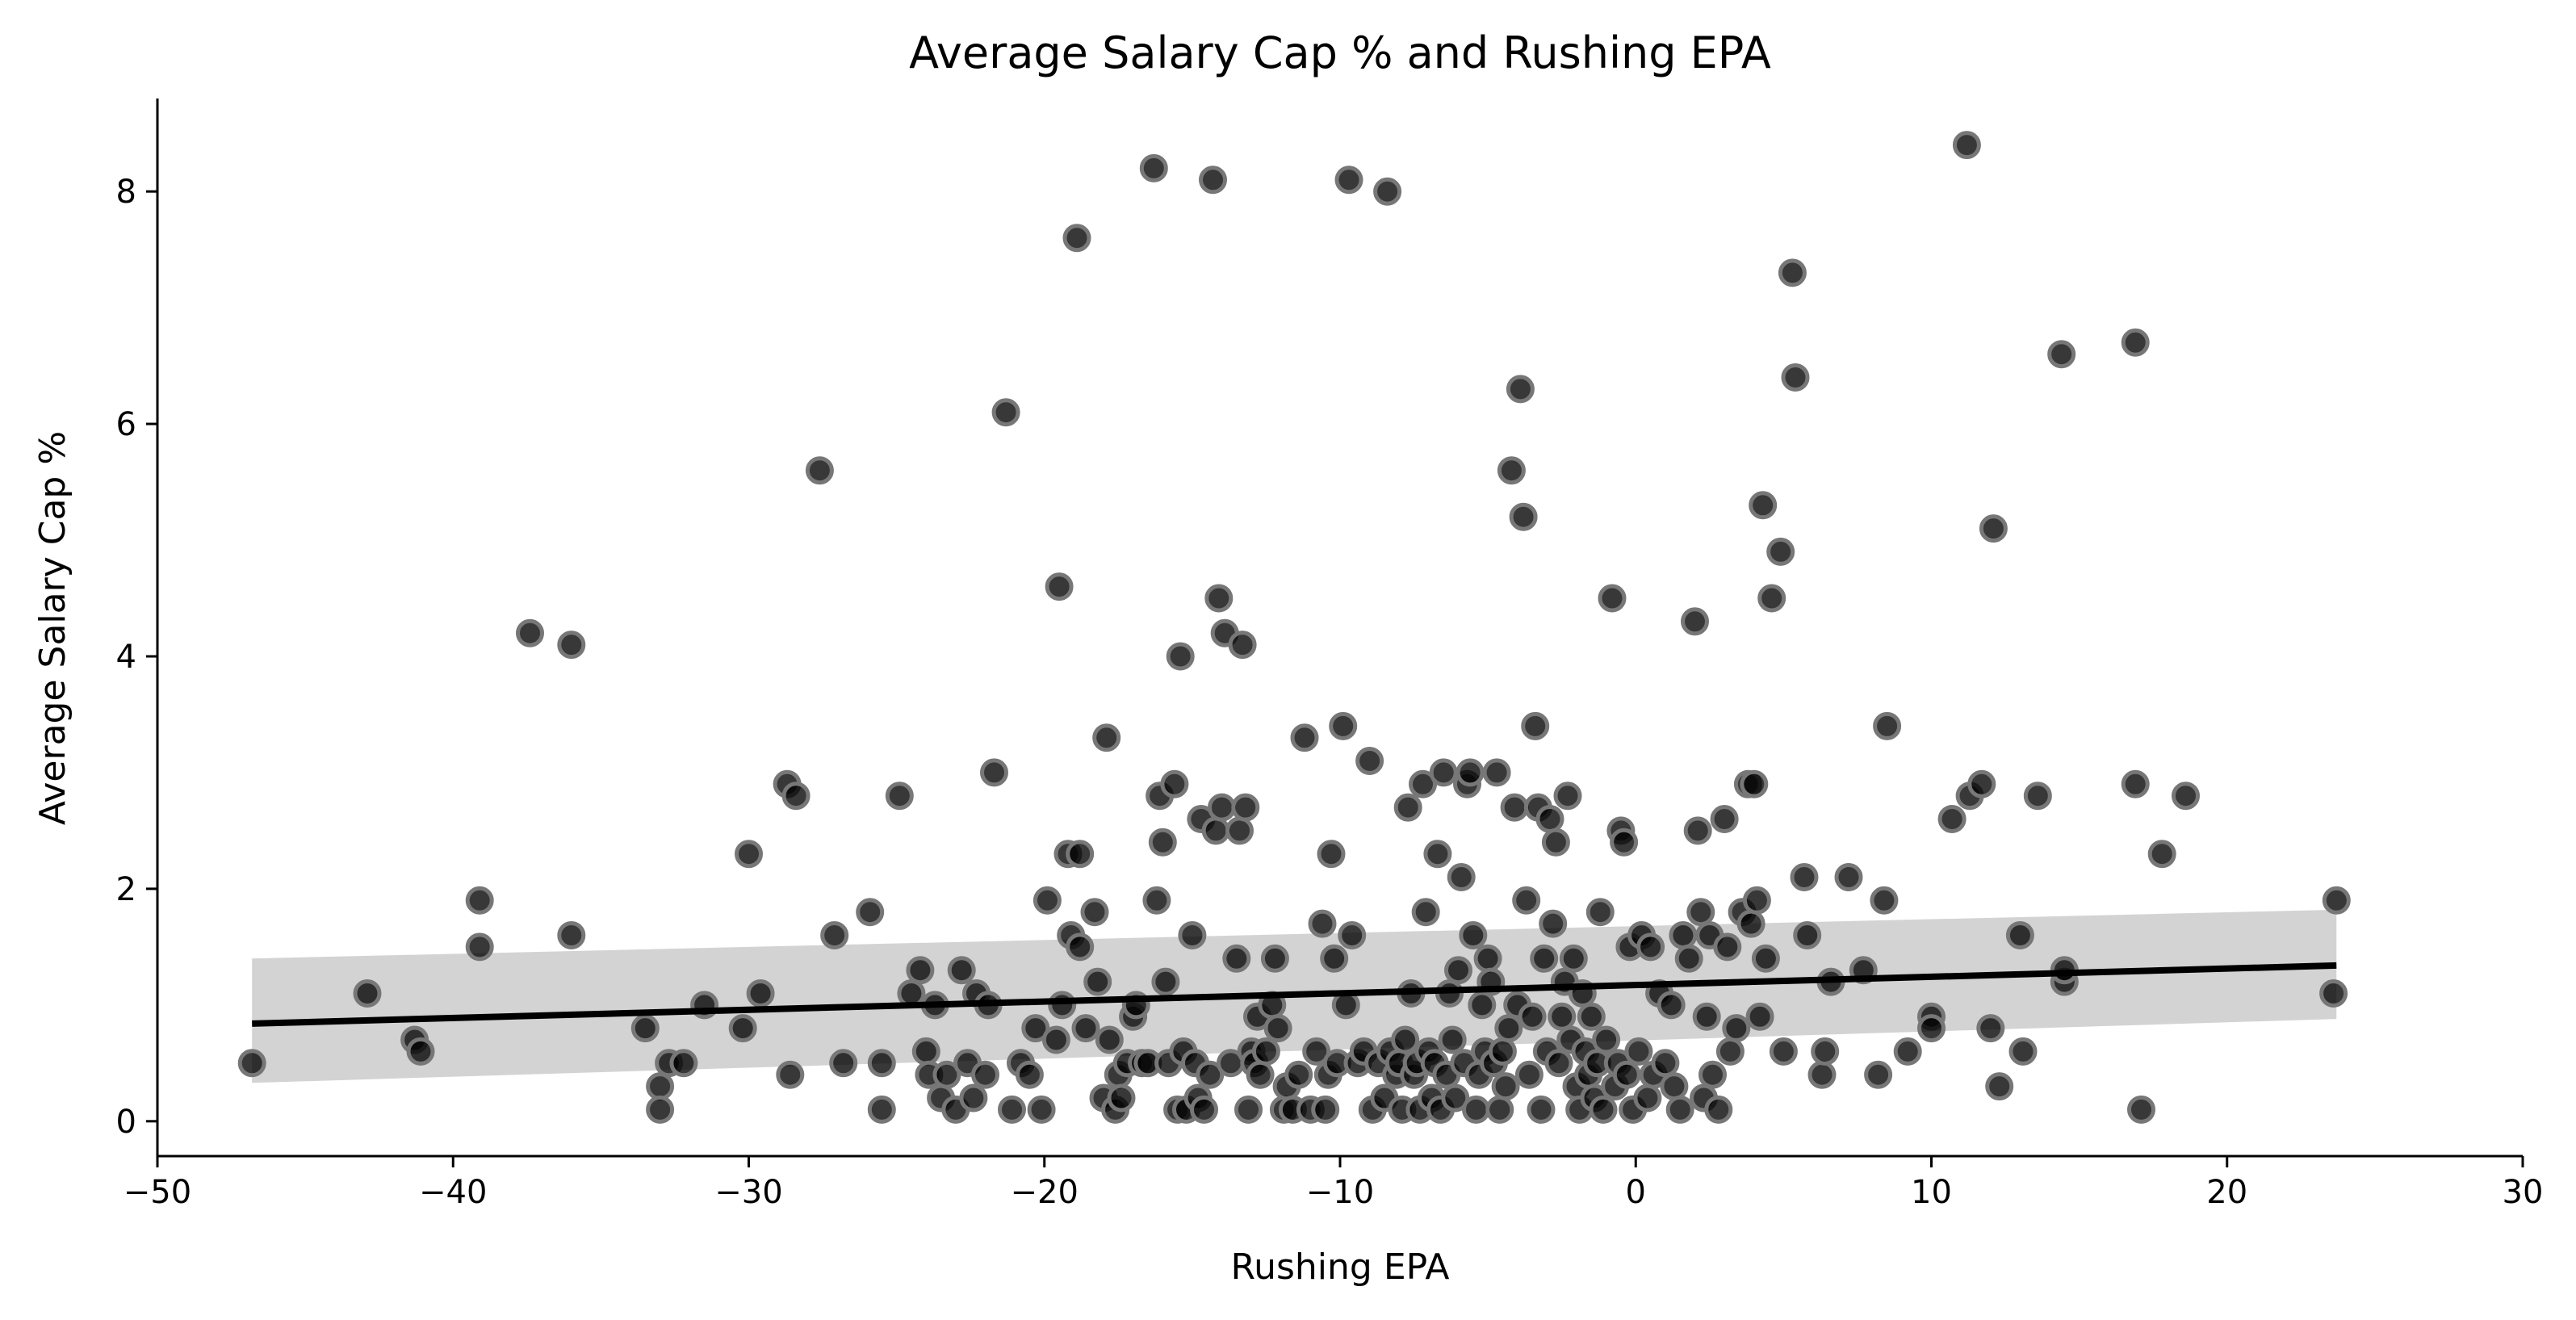  I want to click on chart-title: Average Salary Cap % and Rushing EPA, so click(1340, 52).